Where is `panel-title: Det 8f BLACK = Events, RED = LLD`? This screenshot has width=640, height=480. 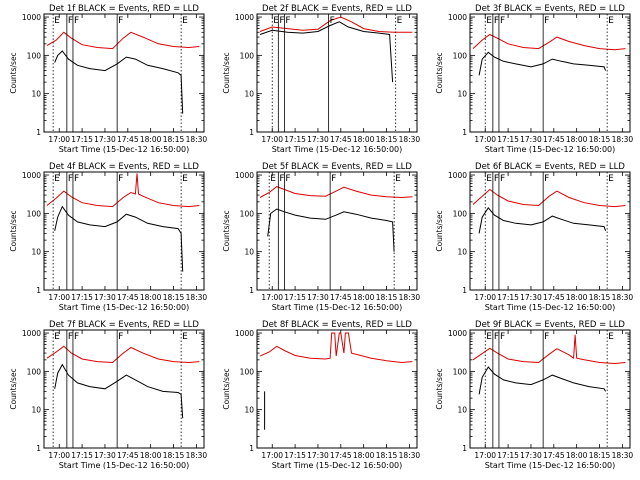 panel-title: Det 8f BLACK = Events, RED = LLD is located at coordinates (337, 325).